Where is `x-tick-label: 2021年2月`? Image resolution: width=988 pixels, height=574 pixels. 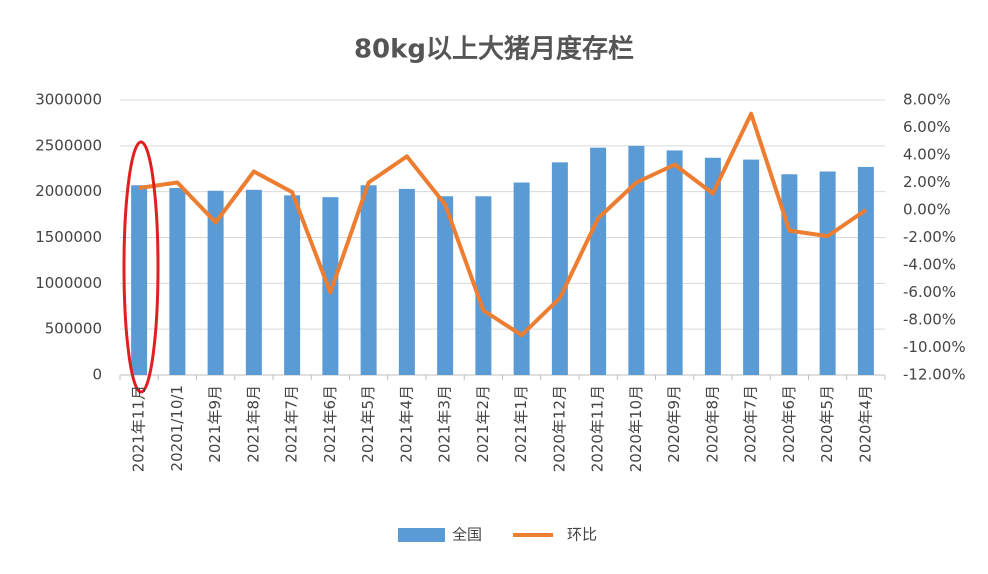
x-tick-label: 2021年2月 is located at coordinates (483, 424).